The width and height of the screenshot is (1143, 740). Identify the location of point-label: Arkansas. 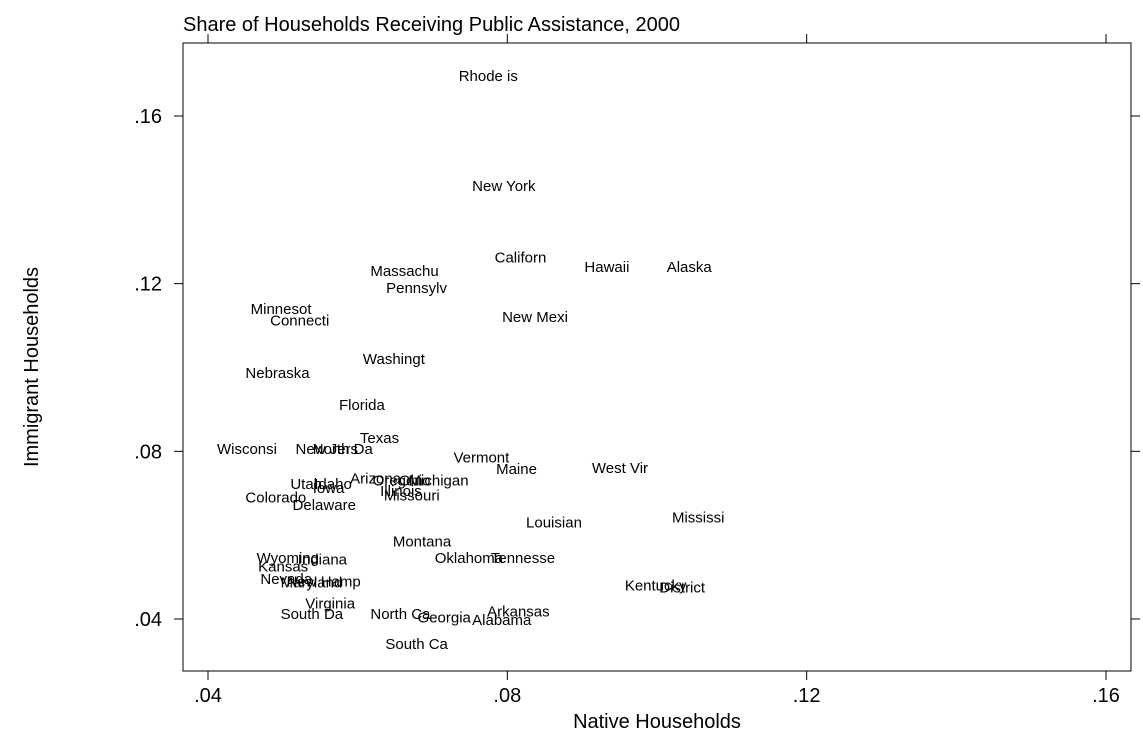
(518, 611).